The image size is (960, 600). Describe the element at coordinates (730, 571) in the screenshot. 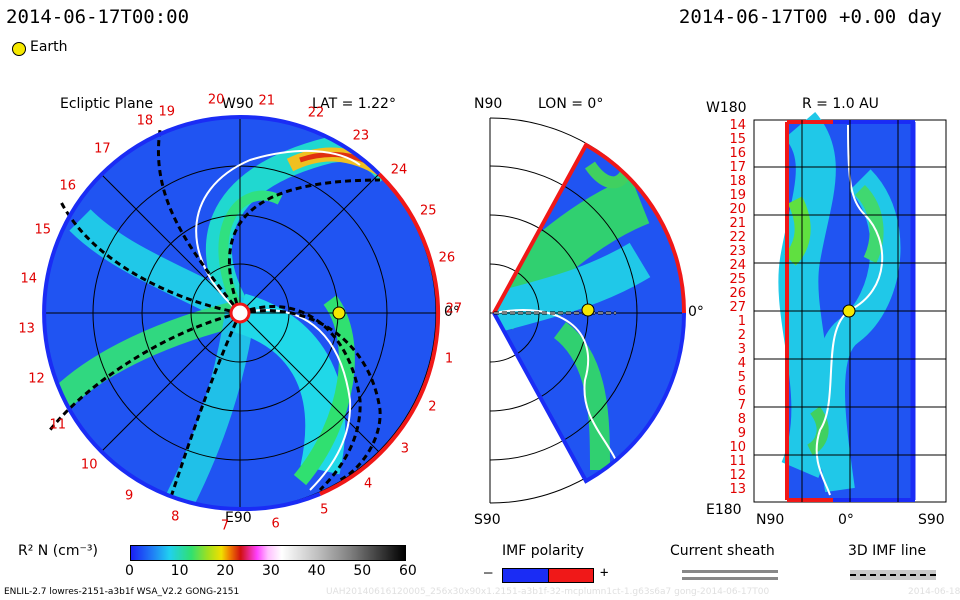

I see `current-sheath-line-top` at that location.